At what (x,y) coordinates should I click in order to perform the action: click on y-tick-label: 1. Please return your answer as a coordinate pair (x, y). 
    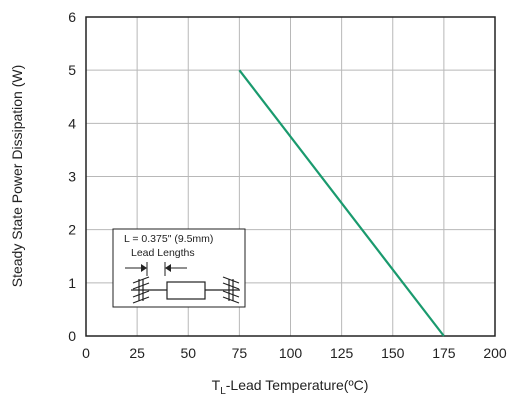
    Looking at the image, I should click on (72, 283).